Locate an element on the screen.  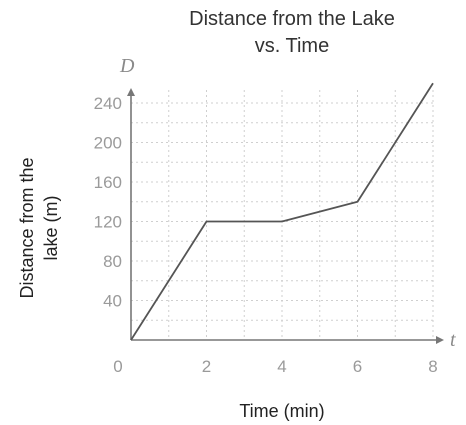
y-axis-arrow is located at coordinates (131, 92).